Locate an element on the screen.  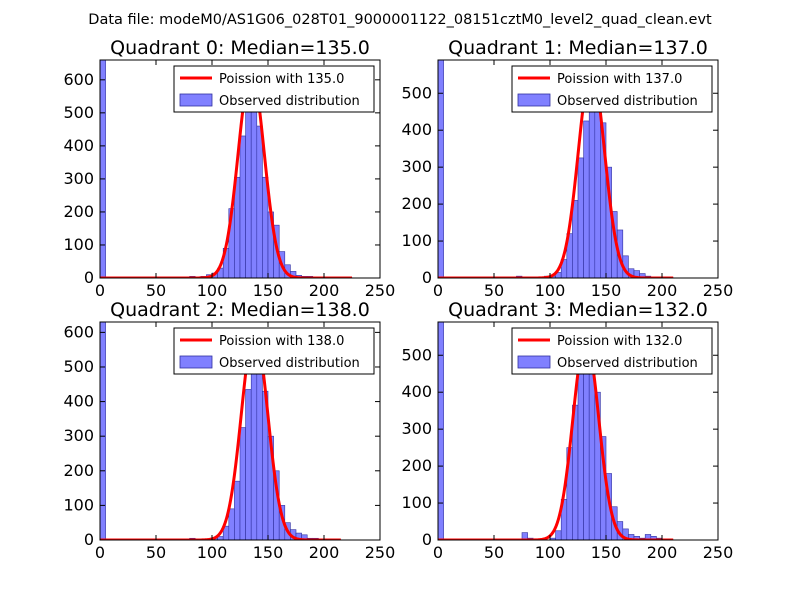
subplot-title: Quadrant 2: Median=138.0 is located at coordinates (240, 310).